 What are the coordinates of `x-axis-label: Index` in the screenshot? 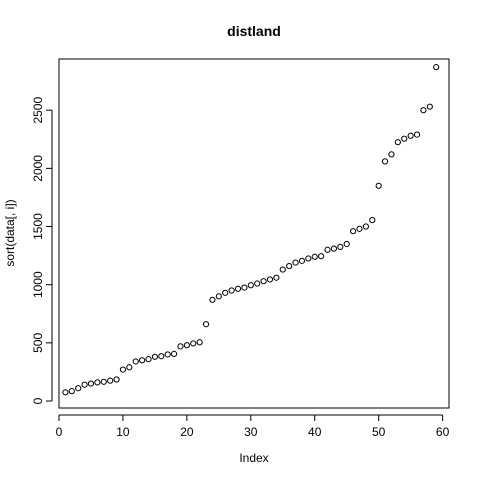 It's located at (253, 458).